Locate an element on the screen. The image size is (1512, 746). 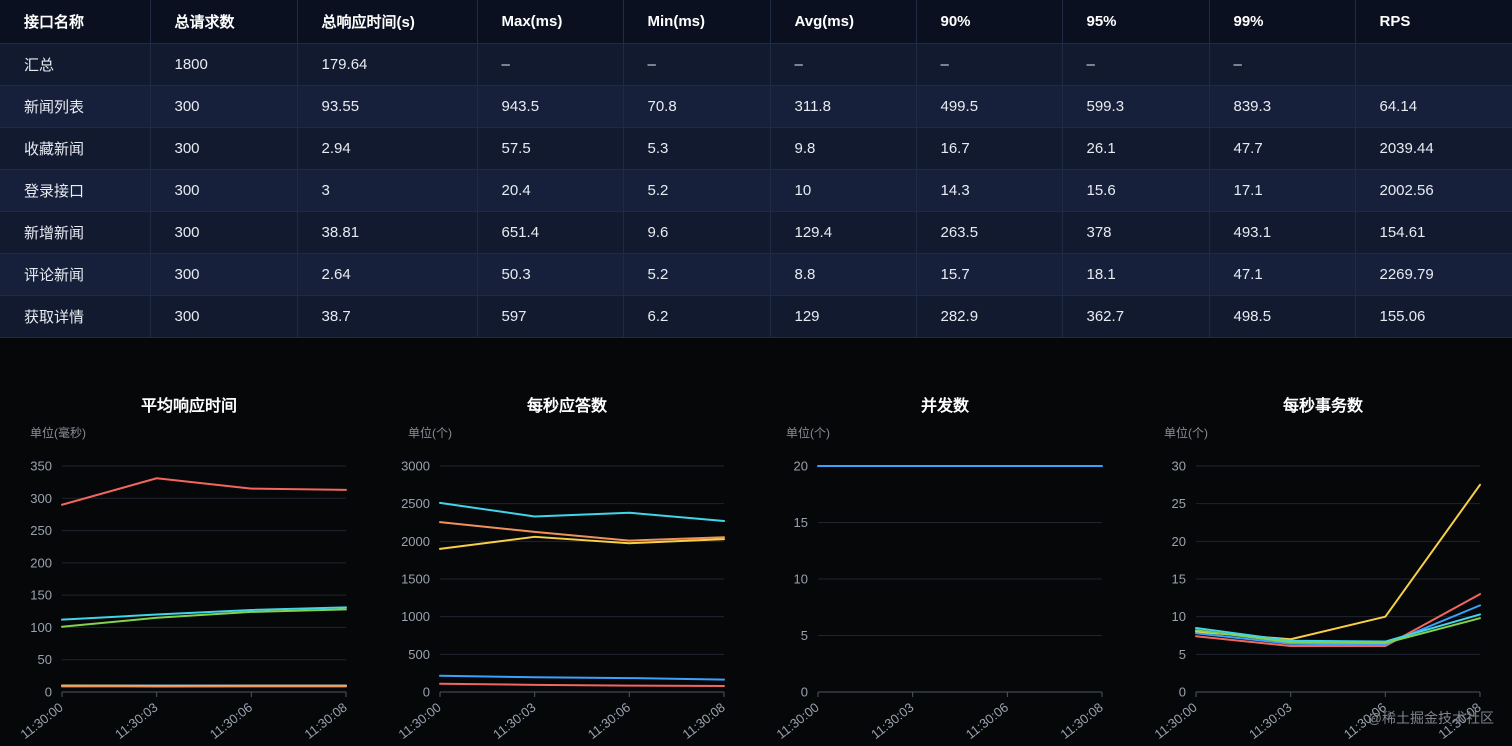
table-cell: 18.1 is located at coordinates (1135, 274).